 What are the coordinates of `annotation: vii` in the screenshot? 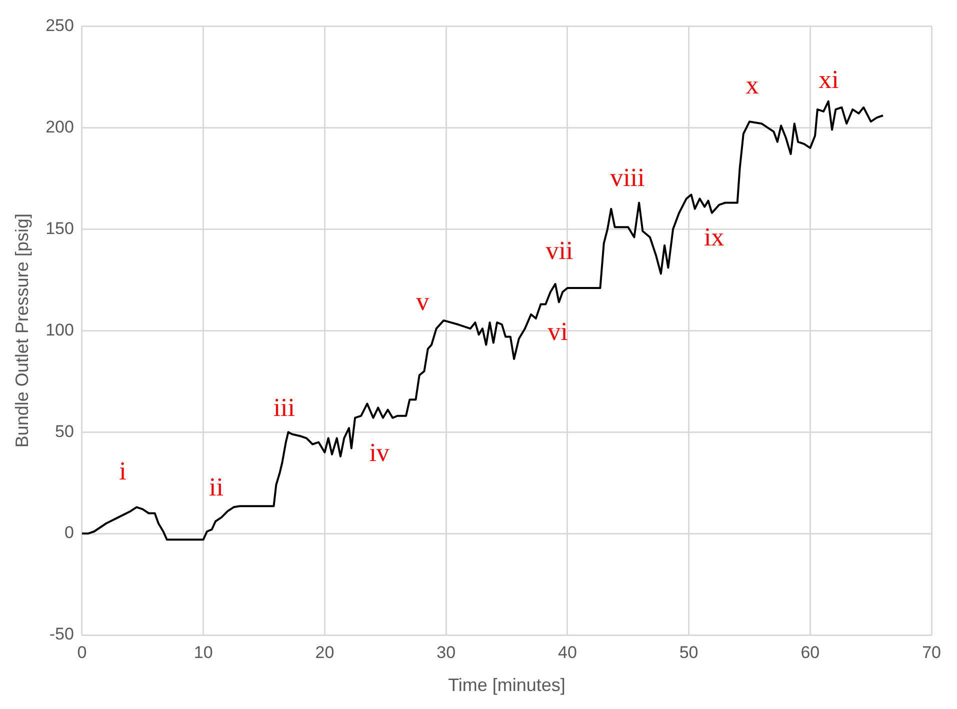 It's located at (560, 250).